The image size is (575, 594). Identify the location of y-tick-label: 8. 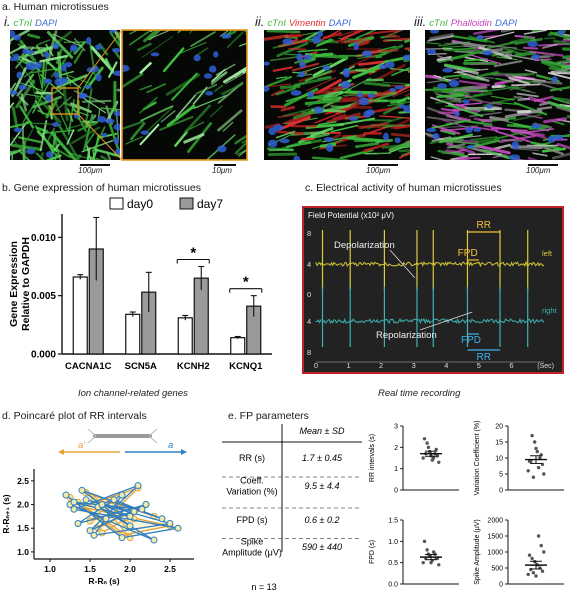
(309, 352).